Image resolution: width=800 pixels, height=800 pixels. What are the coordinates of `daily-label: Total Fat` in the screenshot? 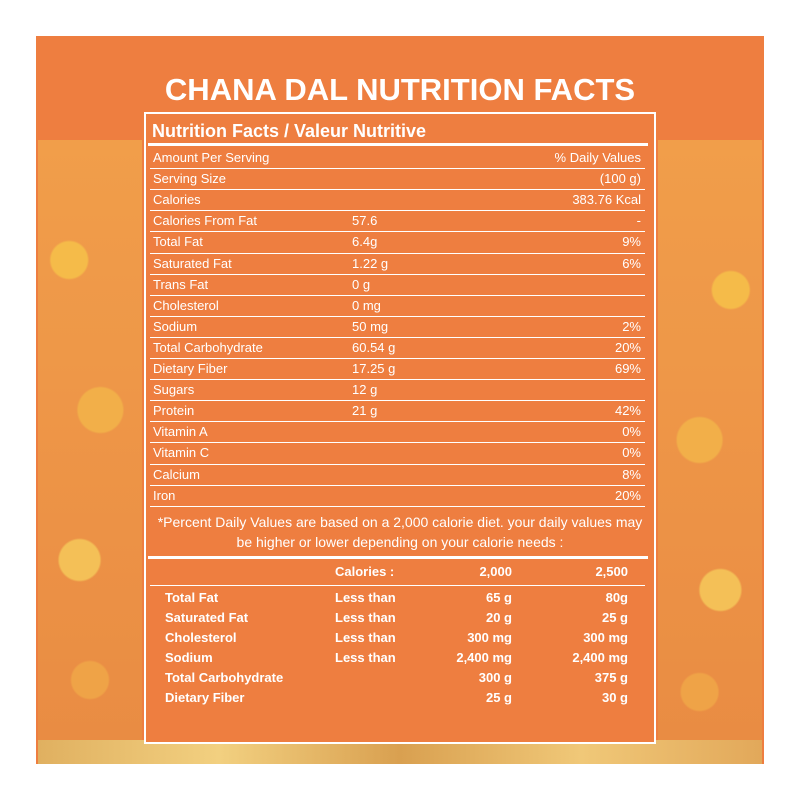 It's located at (192, 597).